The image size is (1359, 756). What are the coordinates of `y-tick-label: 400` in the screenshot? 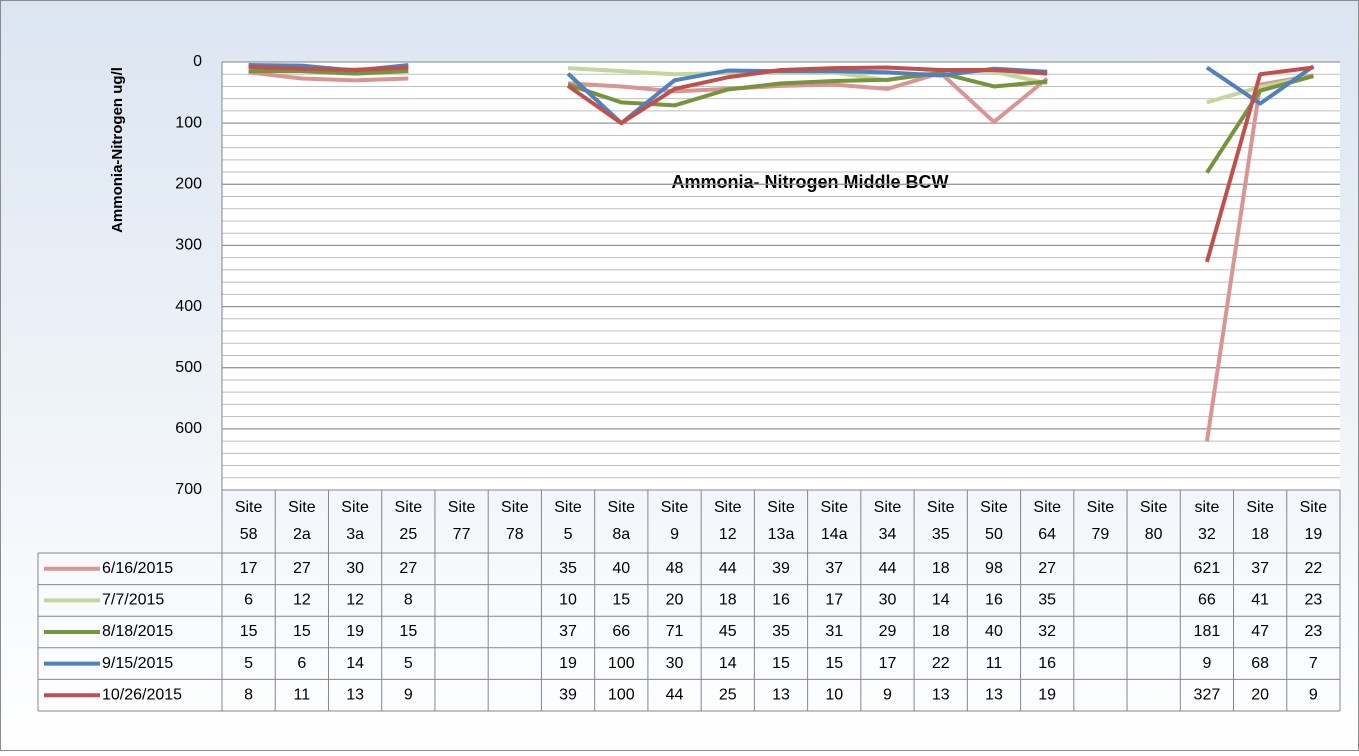 It's located at (188, 306).